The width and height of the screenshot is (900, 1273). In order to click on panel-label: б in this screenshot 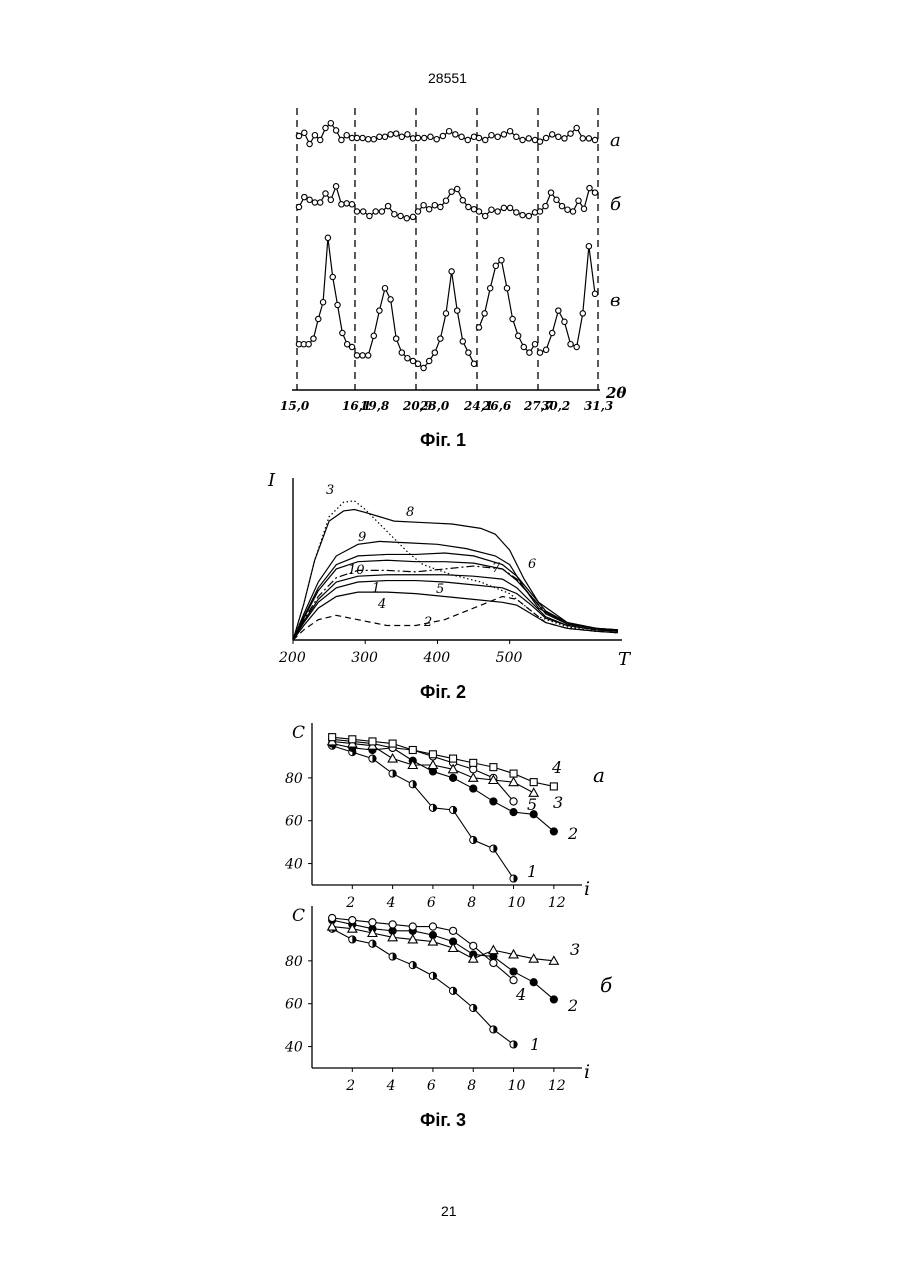, I will do `click(606, 985)`.